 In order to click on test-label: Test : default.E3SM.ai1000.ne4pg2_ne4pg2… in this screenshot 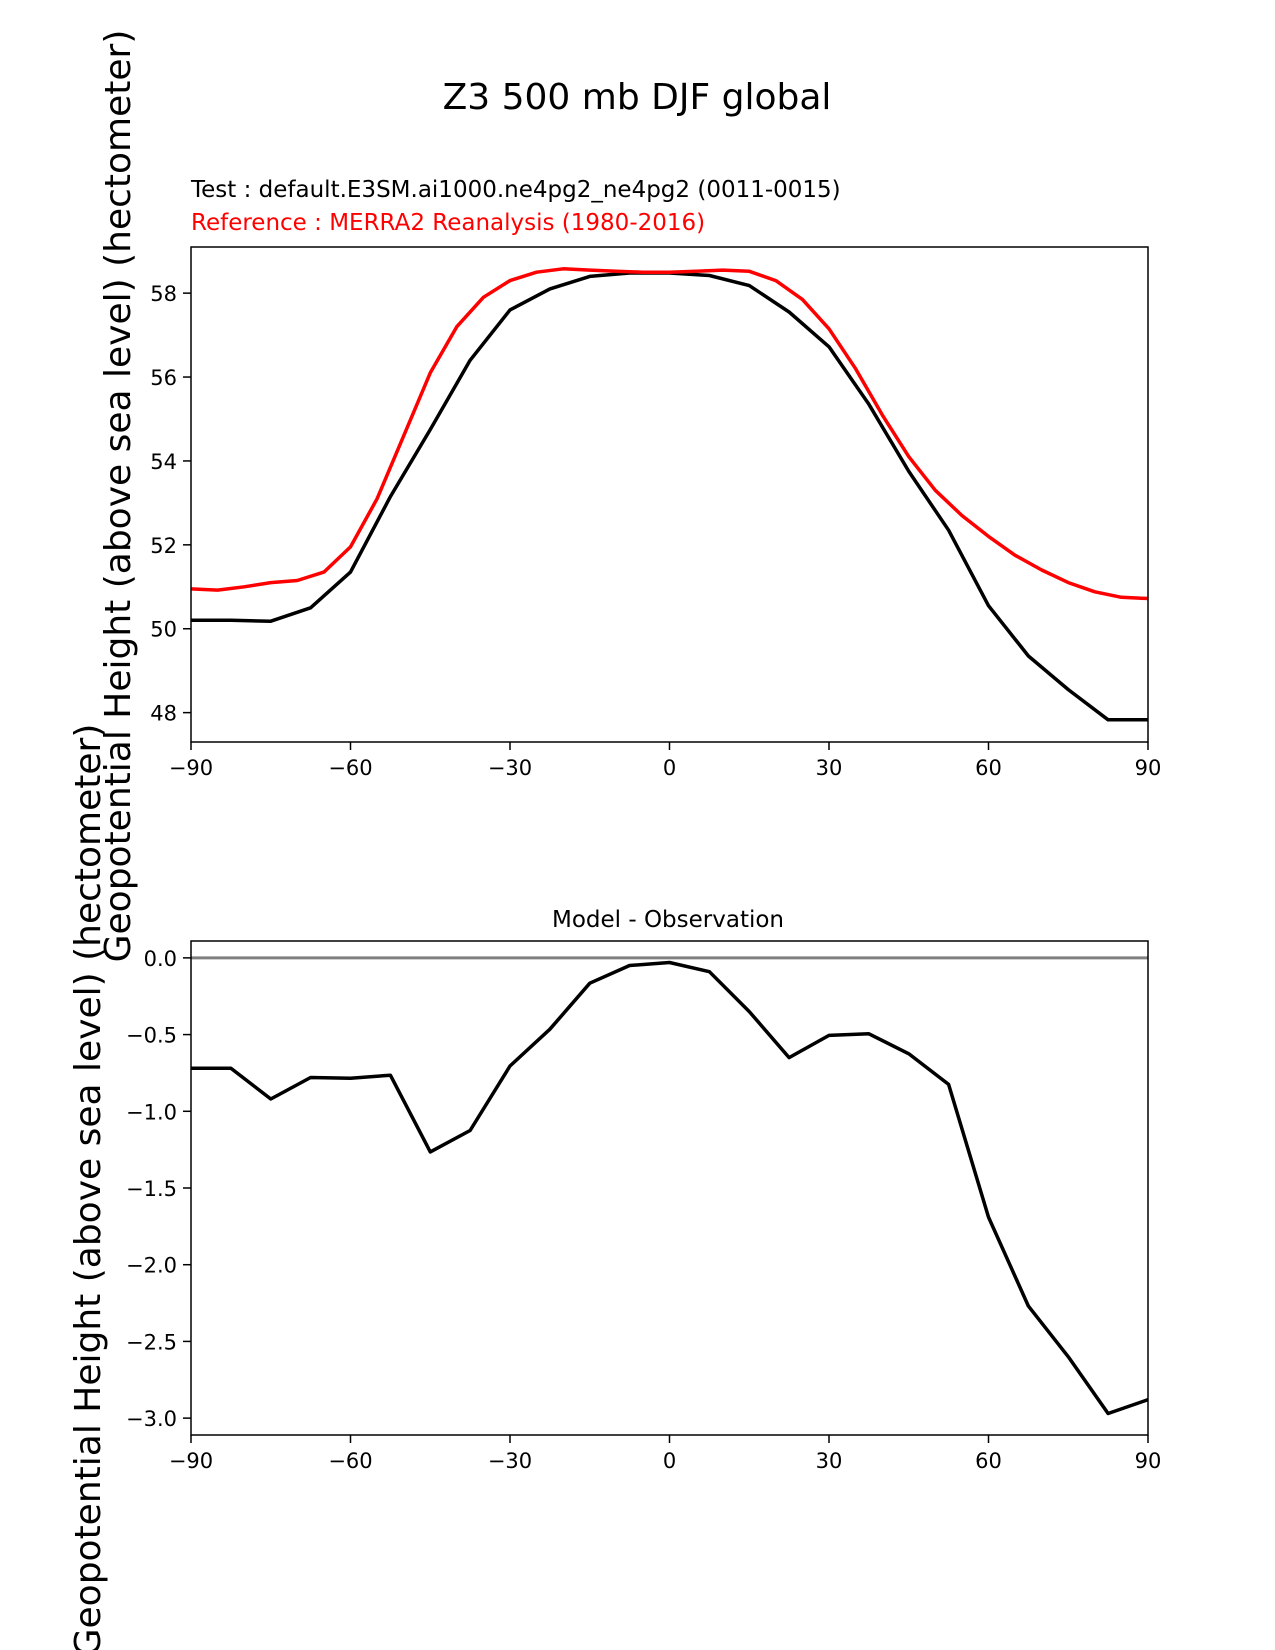, I will do `click(515, 190)`.